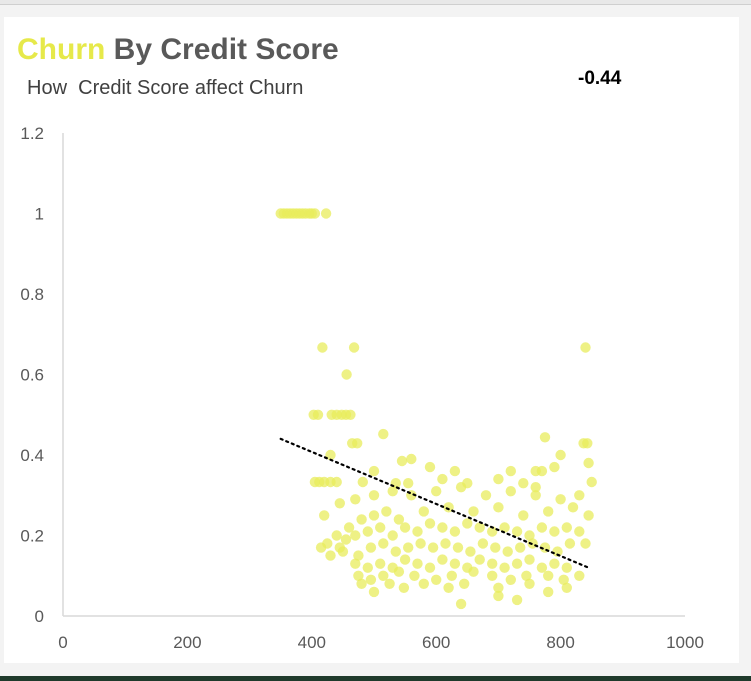 The height and width of the screenshot is (681, 751). What do you see at coordinates (39, 214) in the screenshot?
I see `y-tick-label: 1` at bounding box center [39, 214].